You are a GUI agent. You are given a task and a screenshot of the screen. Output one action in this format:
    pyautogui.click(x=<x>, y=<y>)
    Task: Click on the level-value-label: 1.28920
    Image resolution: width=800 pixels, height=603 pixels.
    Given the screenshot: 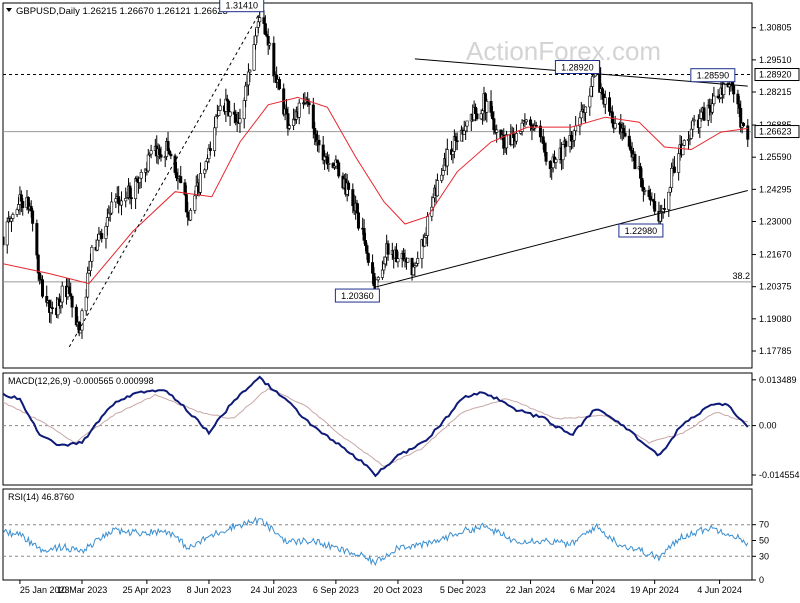 What is the action you would take?
    pyautogui.click(x=775, y=75)
    